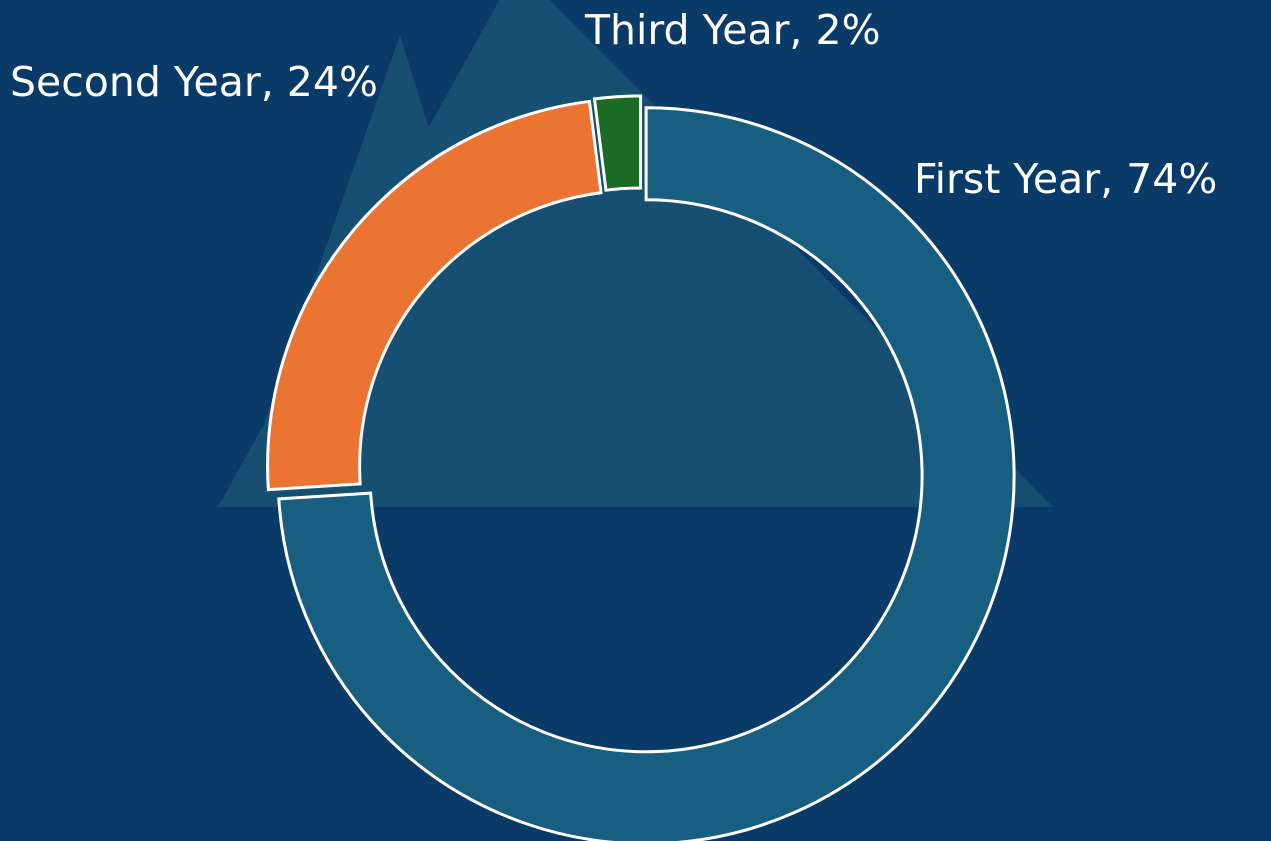  What do you see at coordinates (1065, 179) in the screenshot?
I see `slice-label: First Year, 74%` at bounding box center [1065, 179].